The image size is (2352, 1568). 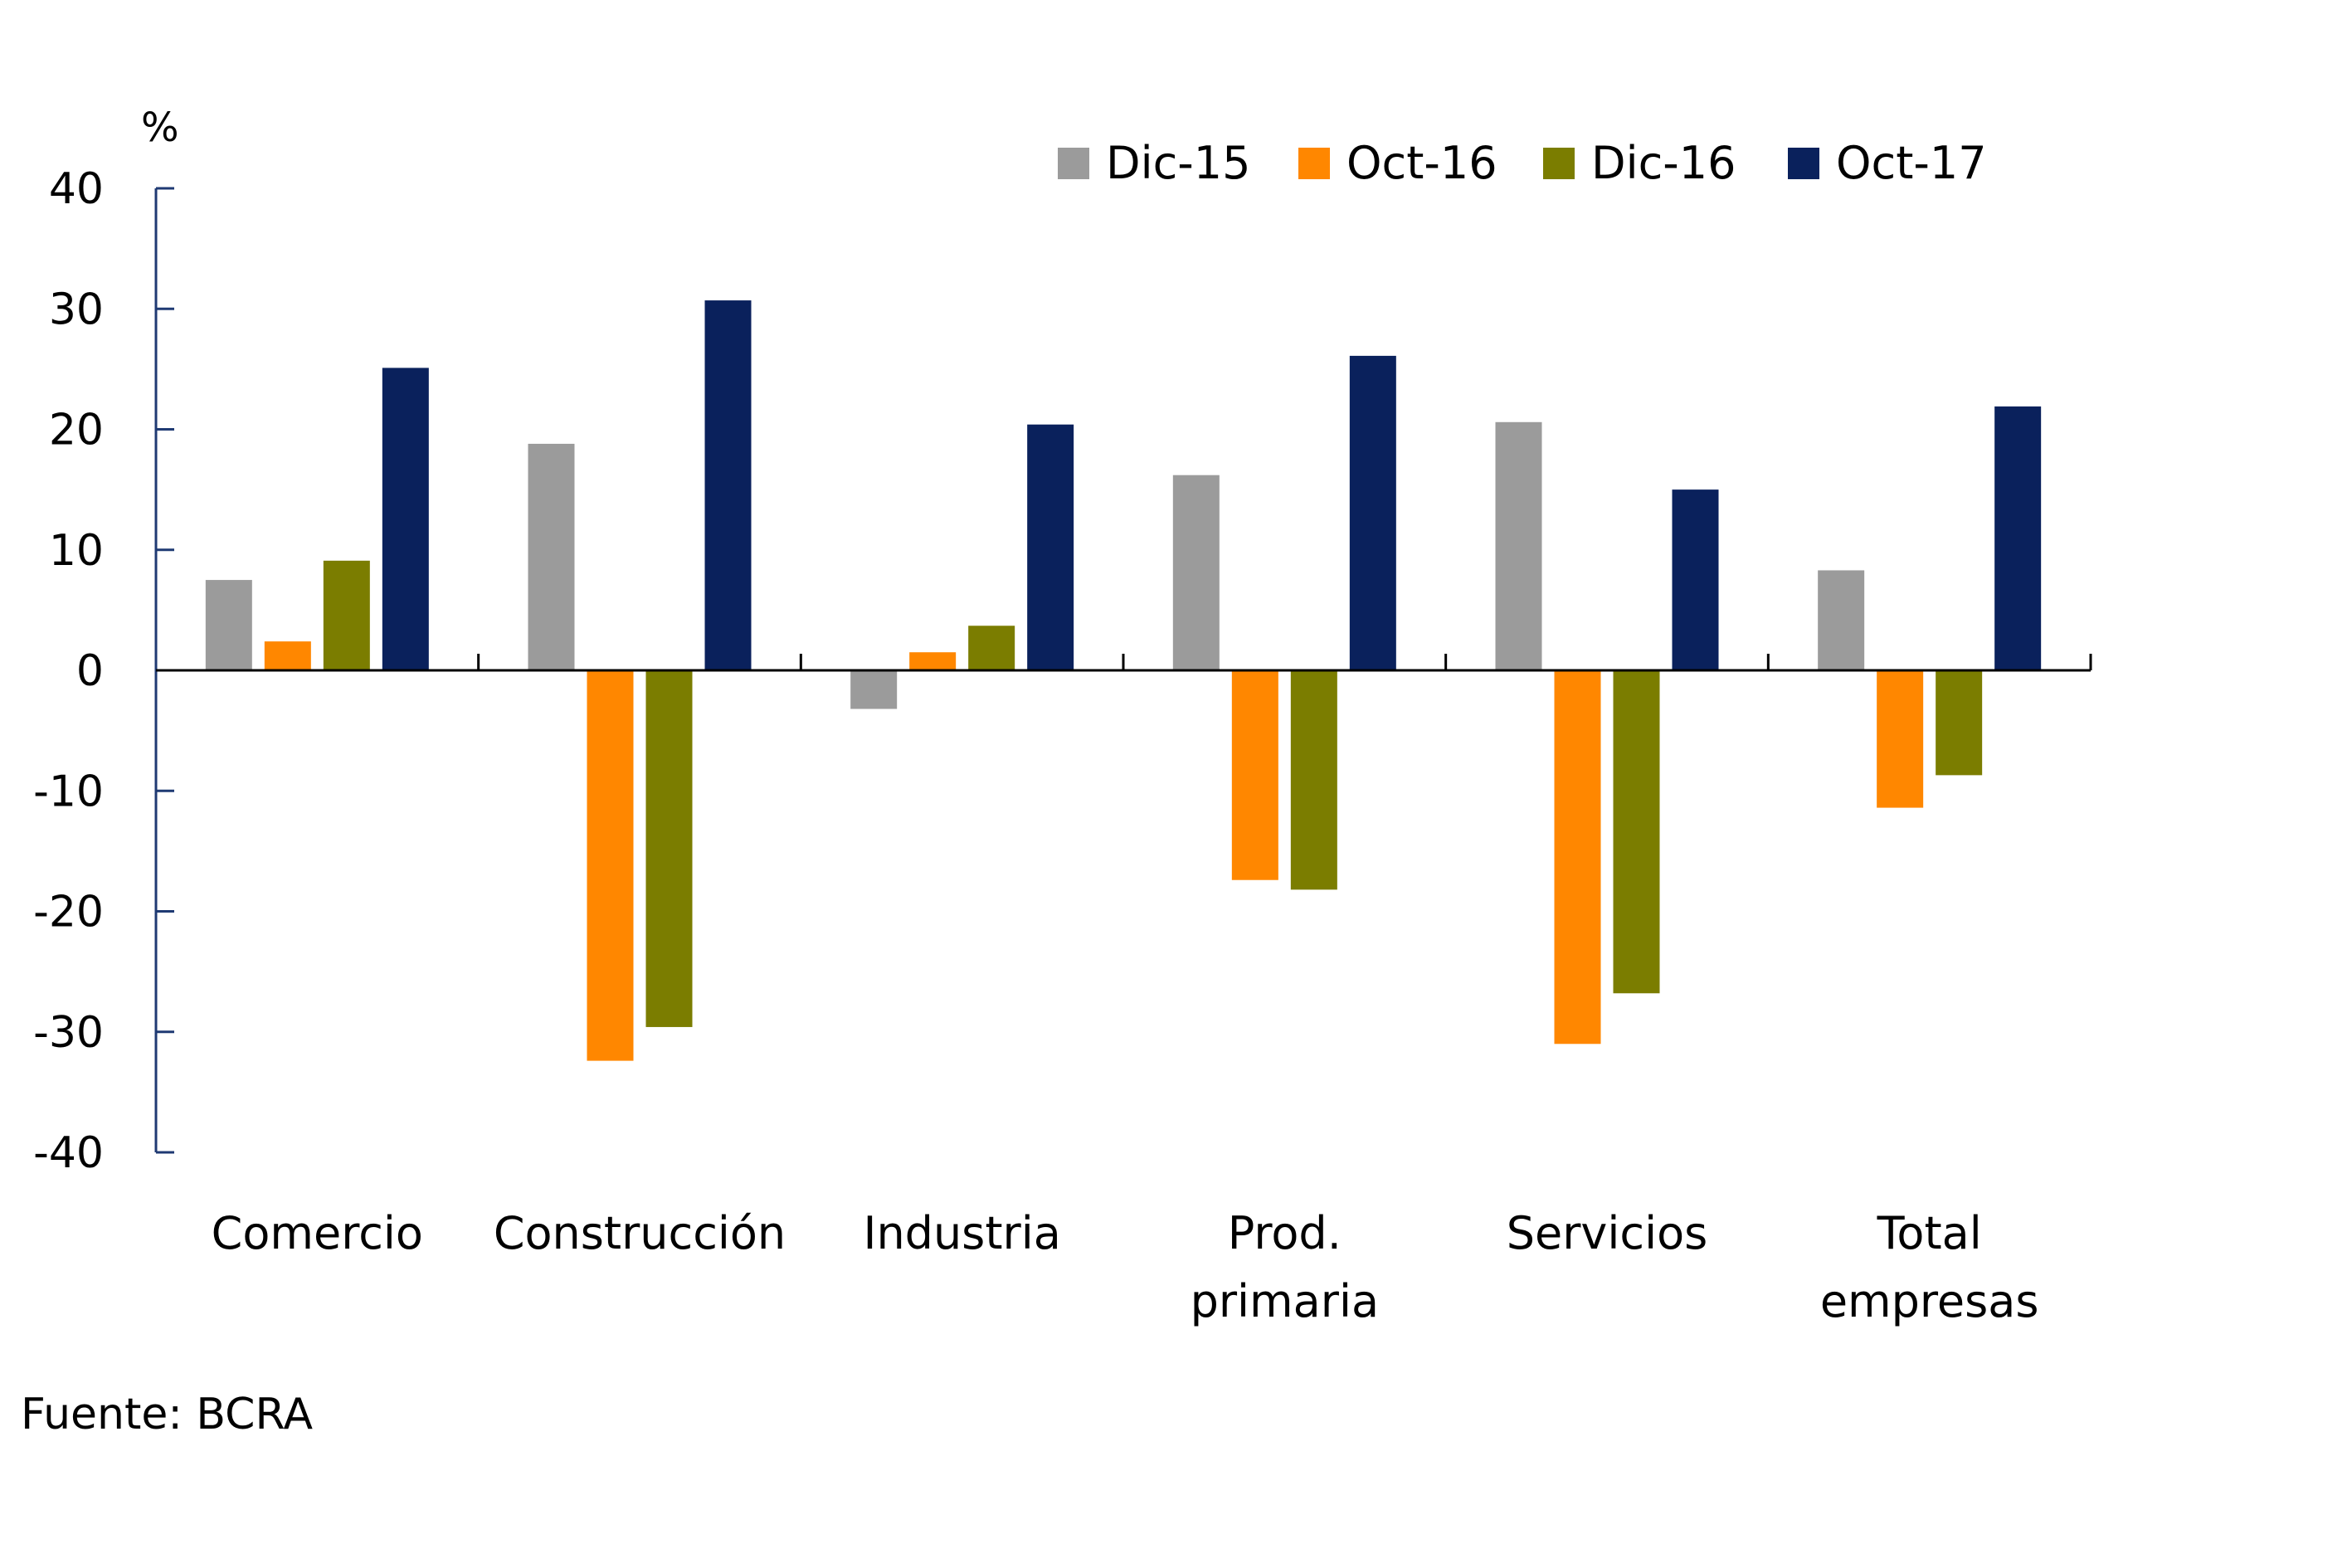 I want to click on y-tick-label: 0, so click(x=90, y=671).